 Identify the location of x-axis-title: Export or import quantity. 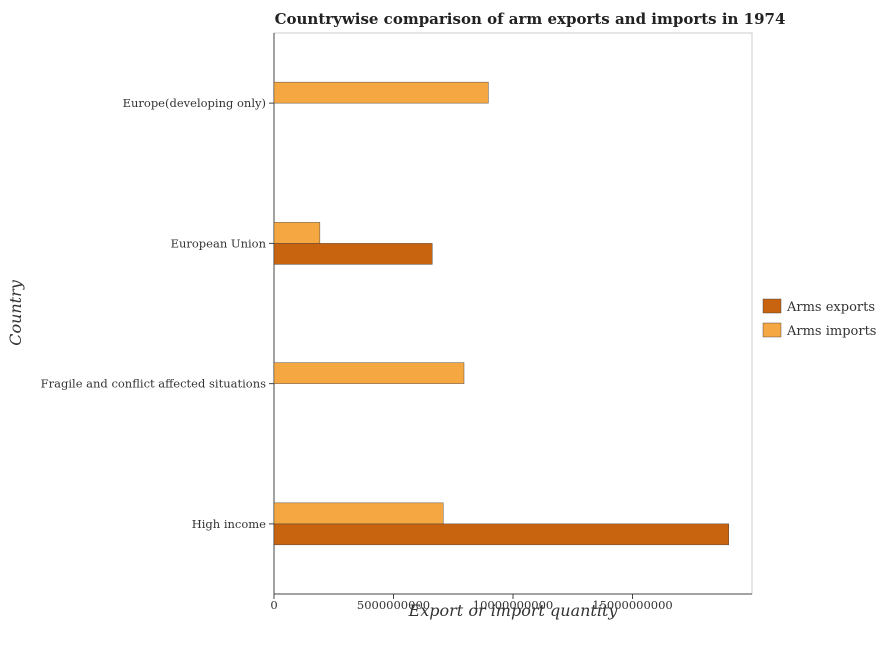
(513, 610).